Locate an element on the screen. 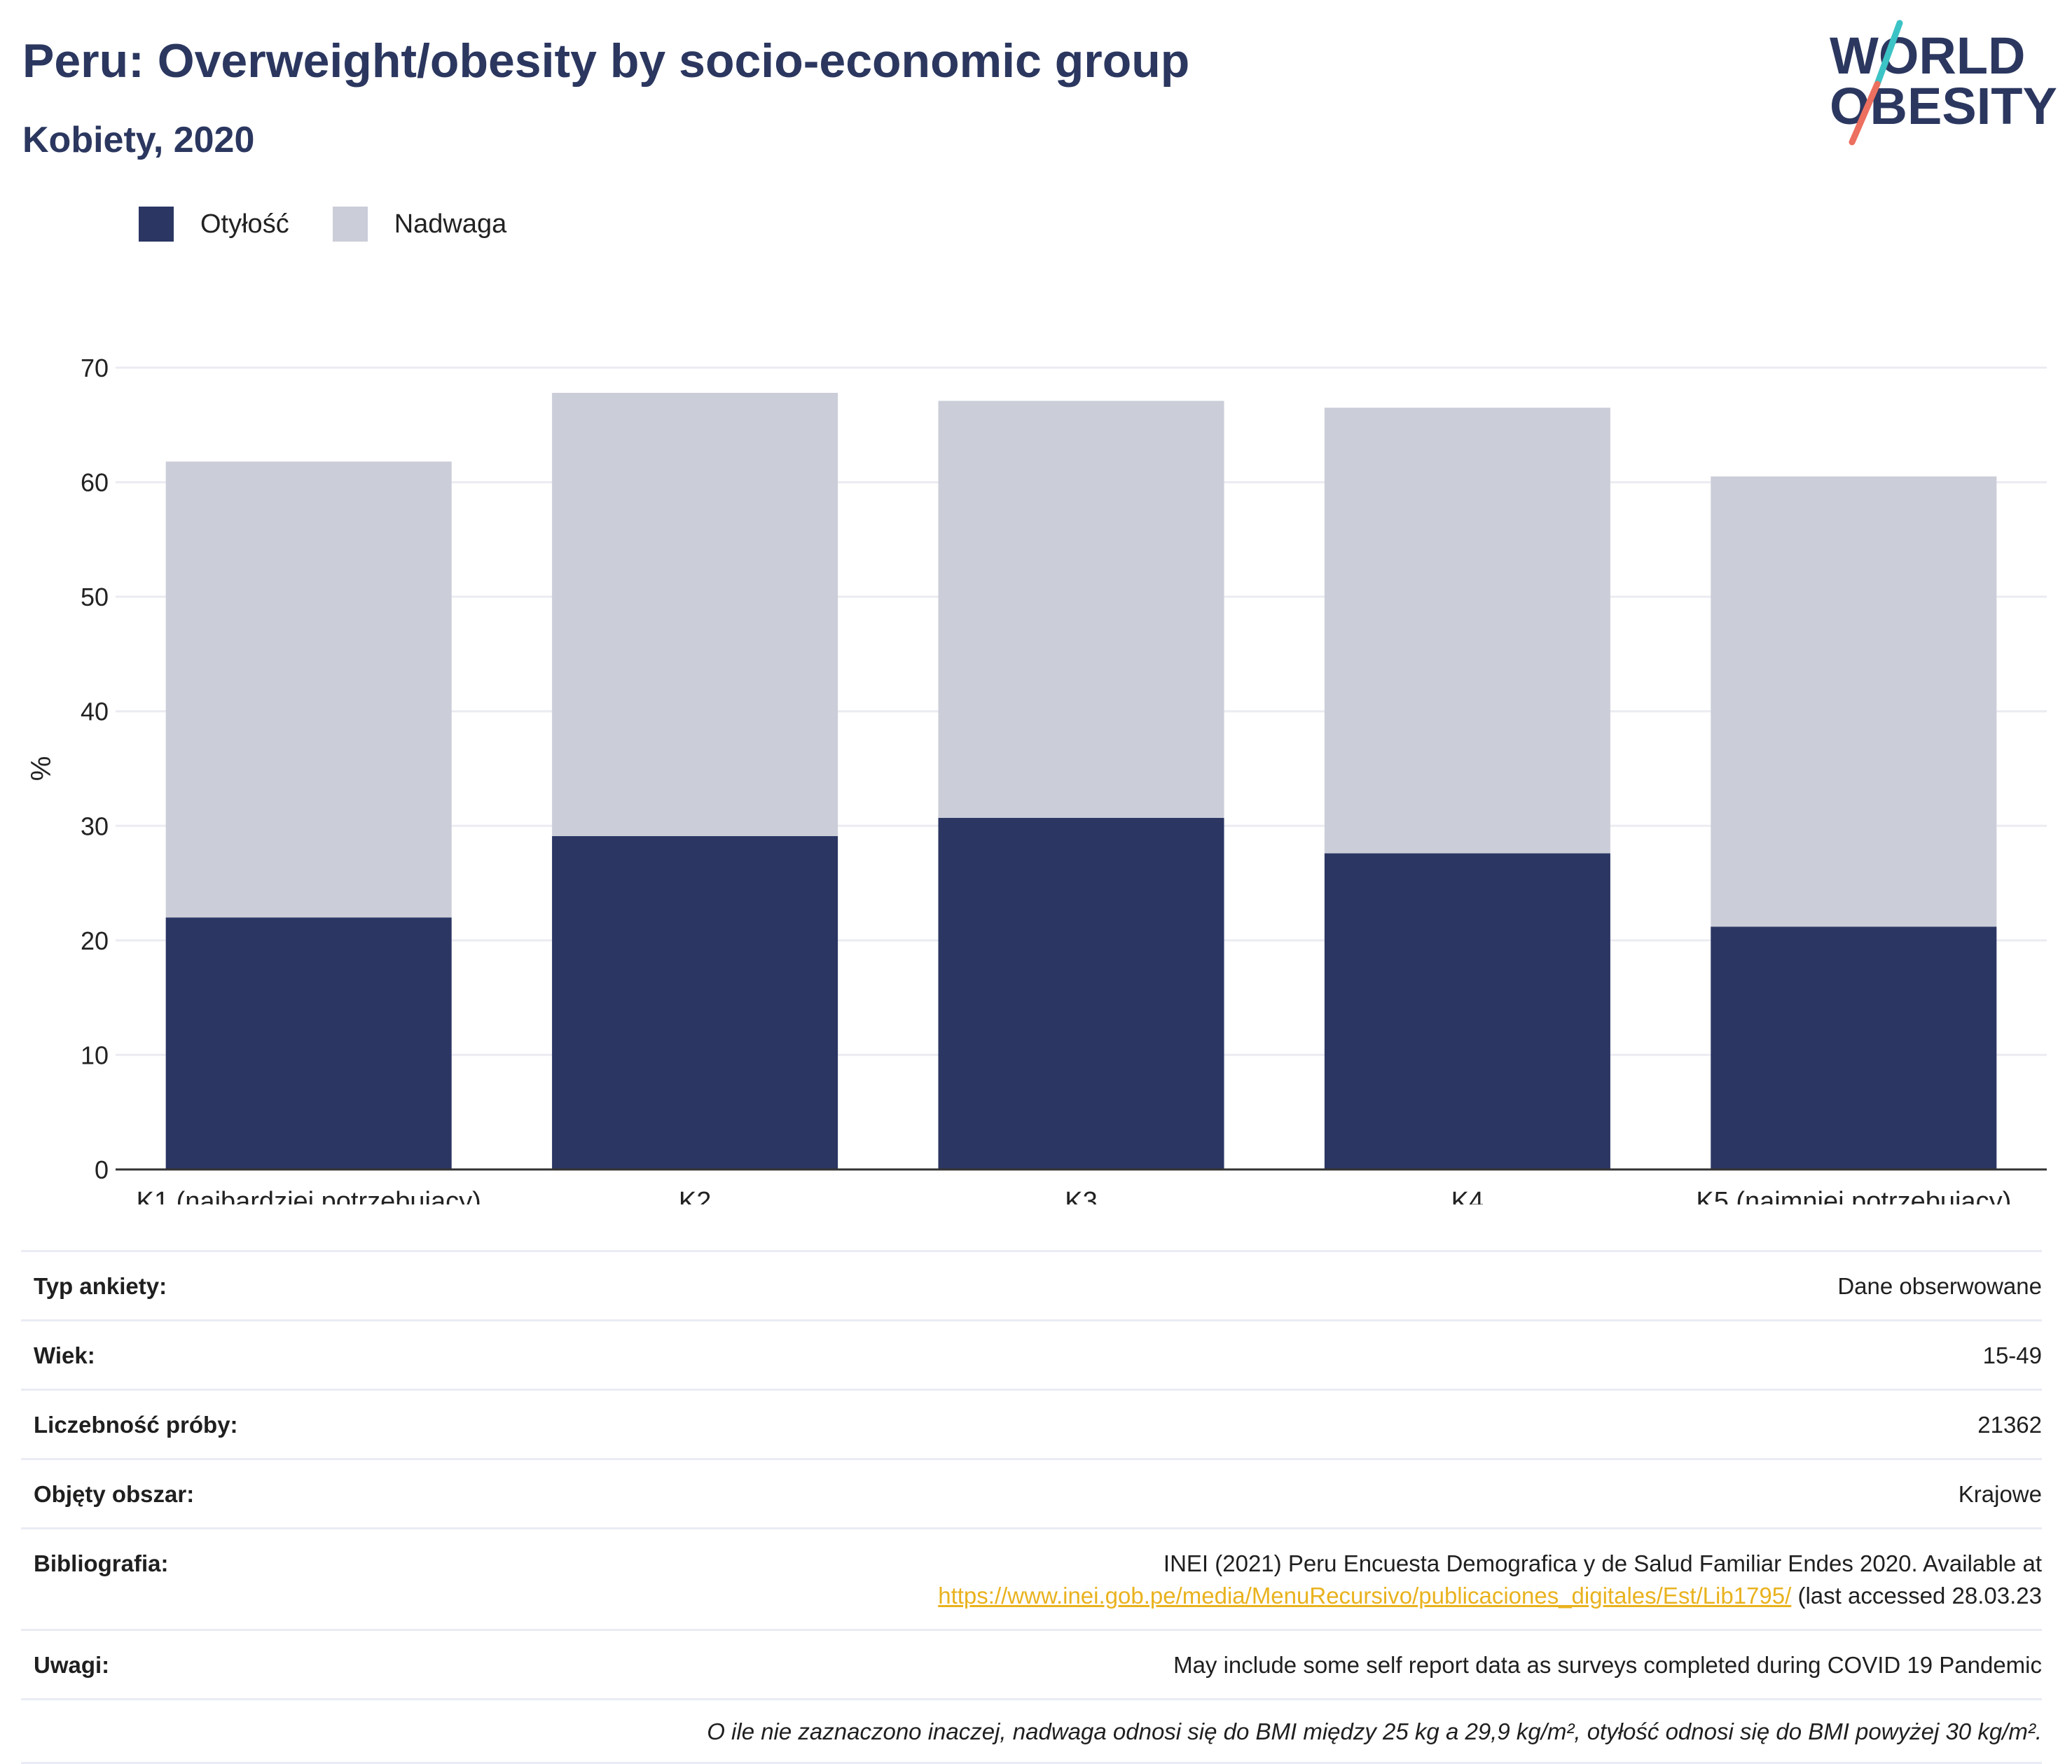 This screenshot has width=2072, height=1764. x-tick-label: K2 is located at coordinates (695, 1195).